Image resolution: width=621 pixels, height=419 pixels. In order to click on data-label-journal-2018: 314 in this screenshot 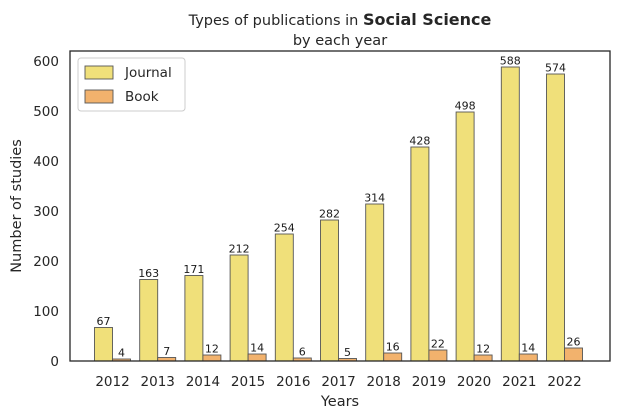, I will do `click(374, 198)`.